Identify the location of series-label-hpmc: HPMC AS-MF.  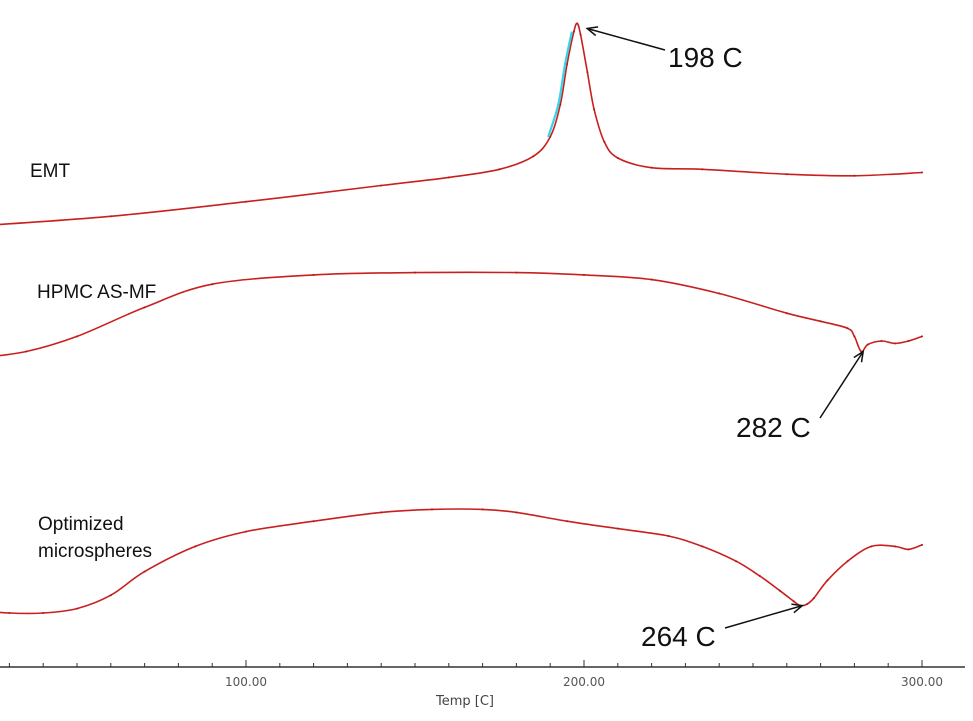
(96, 292).